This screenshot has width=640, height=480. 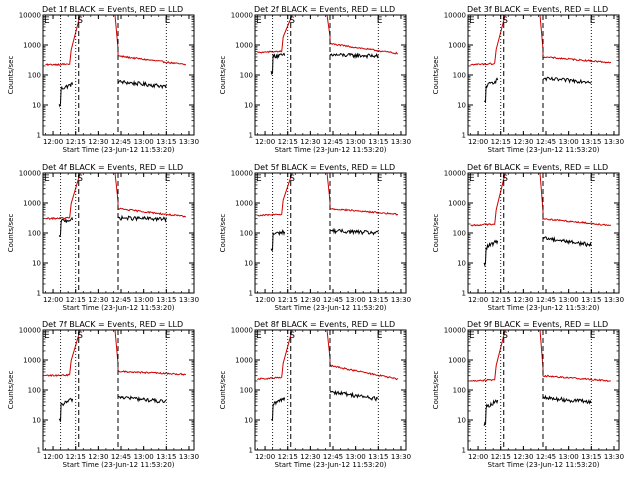 What do you see at coordinates (76, 457) in the screenshot?
I see `x-tick-label: 12:15` at bounding box center [76, 457].